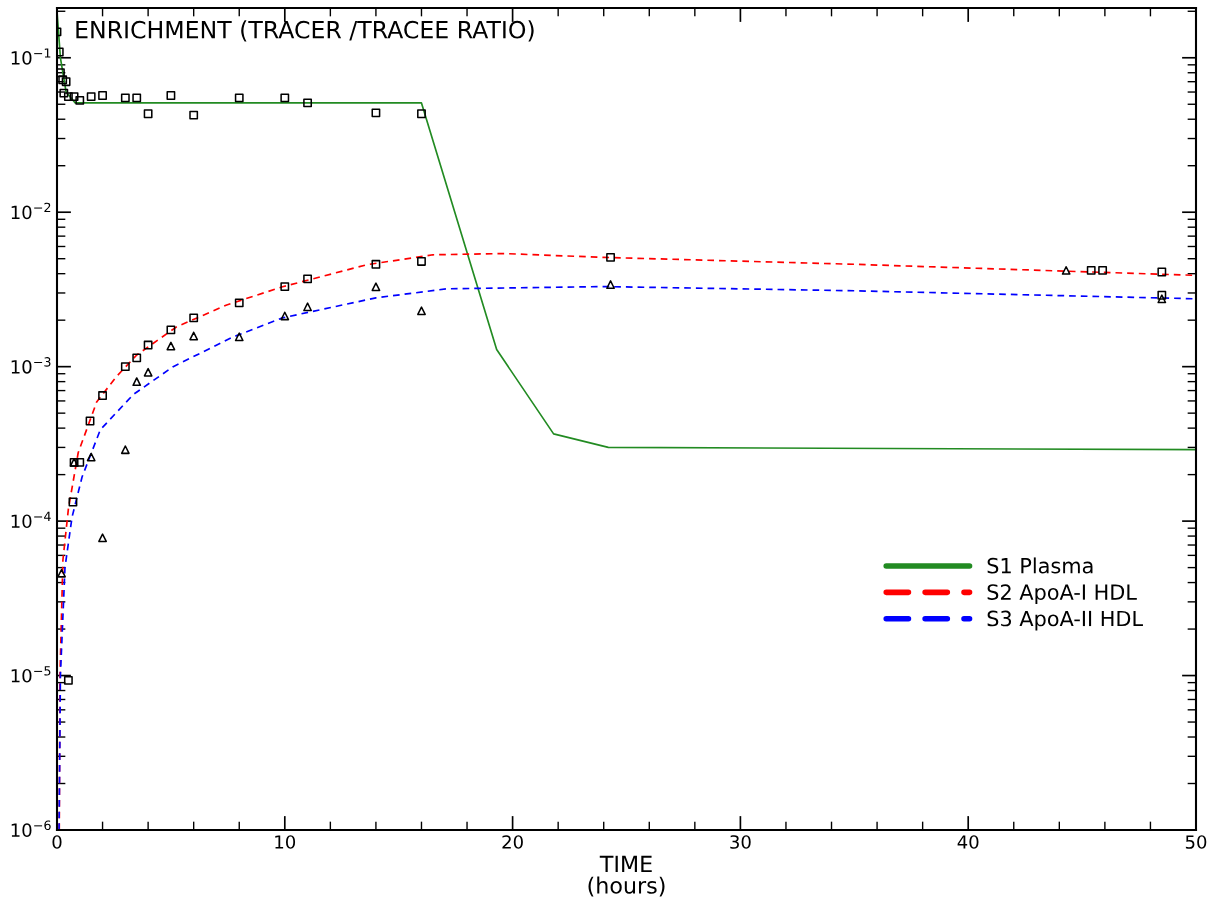  What do you see at coordinates (31, 365) in the screenshot?
I see `y-tick-label: 10$^{−3}$` at bounding box center [31, 365].